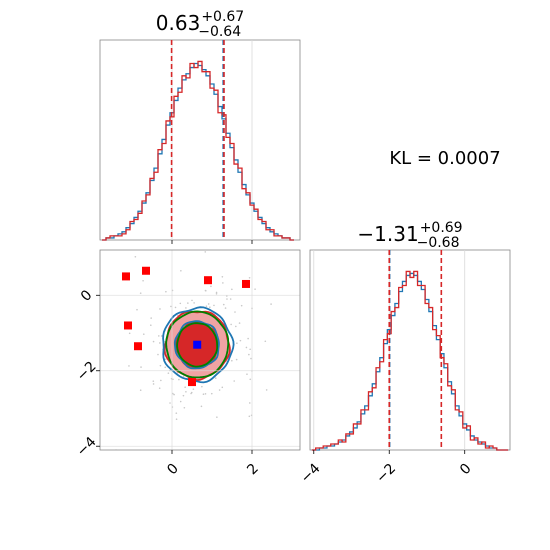 Image resolution: width=550 pixels, height=550 pixels. I want to click on kl-annotation: KL = 0.0007, so click(444, 158).